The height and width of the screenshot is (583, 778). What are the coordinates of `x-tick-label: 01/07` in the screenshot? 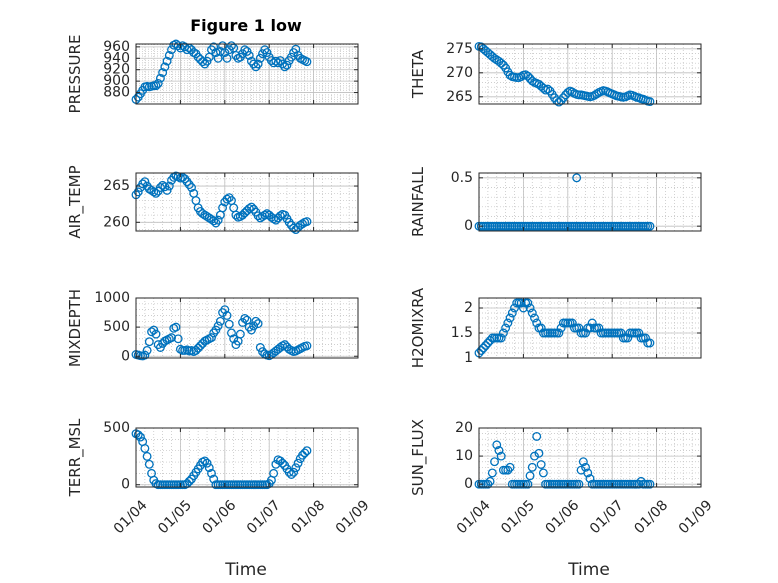 It's located at (607, 517).